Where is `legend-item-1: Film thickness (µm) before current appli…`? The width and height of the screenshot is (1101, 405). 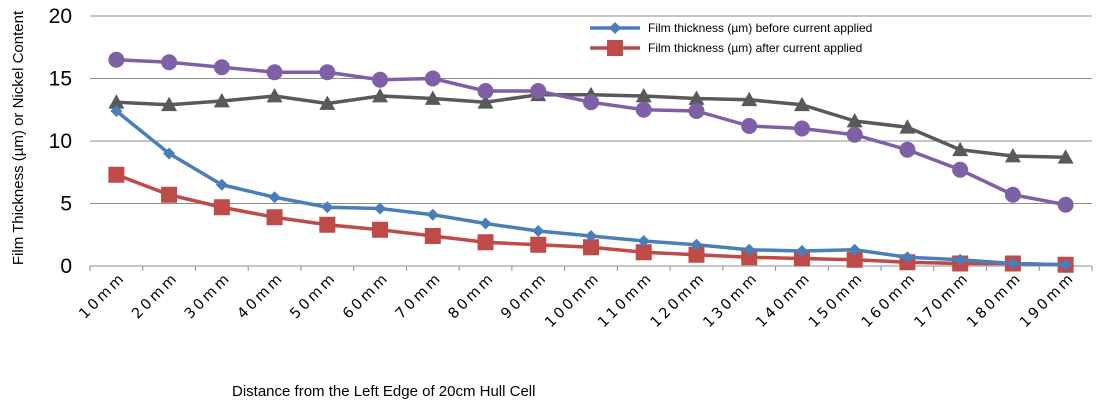 legend-item-1: Film thickness (µm) before current appli… is located at coordinates (731, 28).